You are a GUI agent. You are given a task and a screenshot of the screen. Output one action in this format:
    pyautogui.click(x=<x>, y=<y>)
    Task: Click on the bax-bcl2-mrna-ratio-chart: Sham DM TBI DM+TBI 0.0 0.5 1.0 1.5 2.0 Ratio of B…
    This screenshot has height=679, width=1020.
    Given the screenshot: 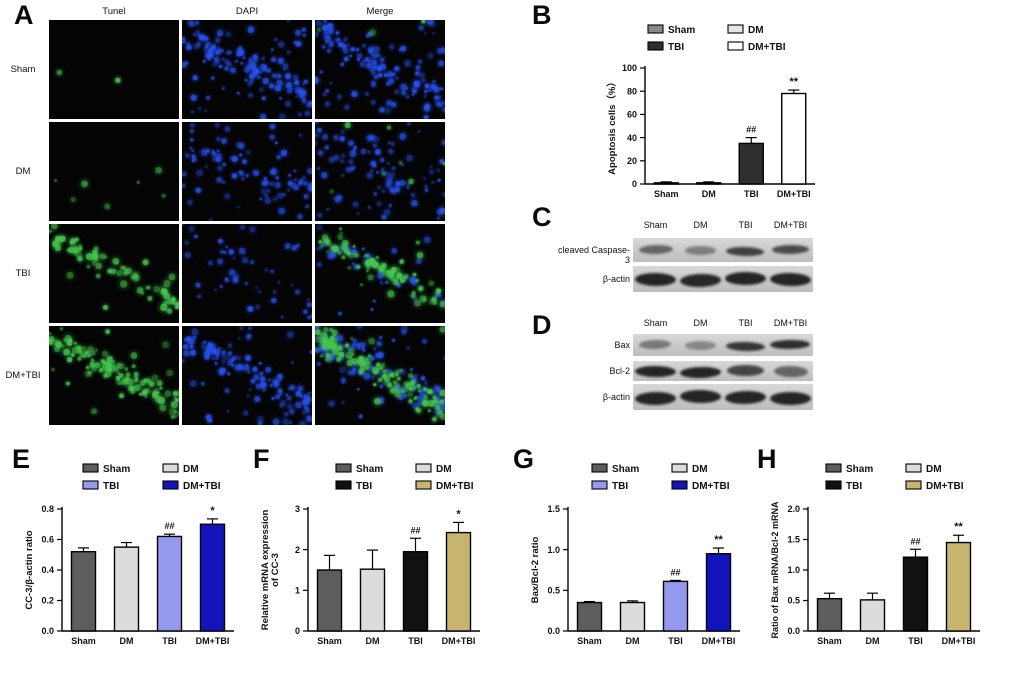 What is the action you would take?
    pyautogui.click(x=875, y=554)
    